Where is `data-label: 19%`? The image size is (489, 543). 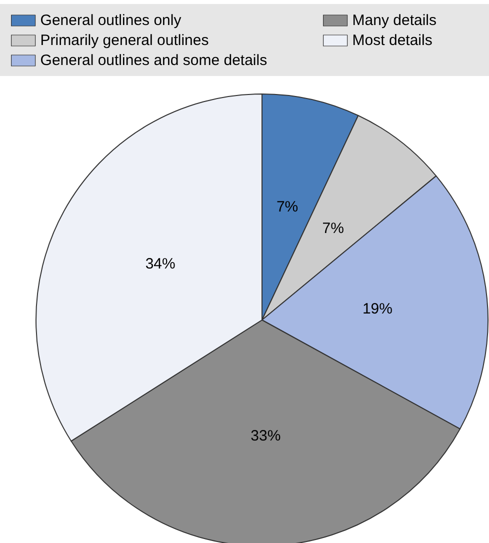
data-label: 19% is located at coordinates (377, 309).